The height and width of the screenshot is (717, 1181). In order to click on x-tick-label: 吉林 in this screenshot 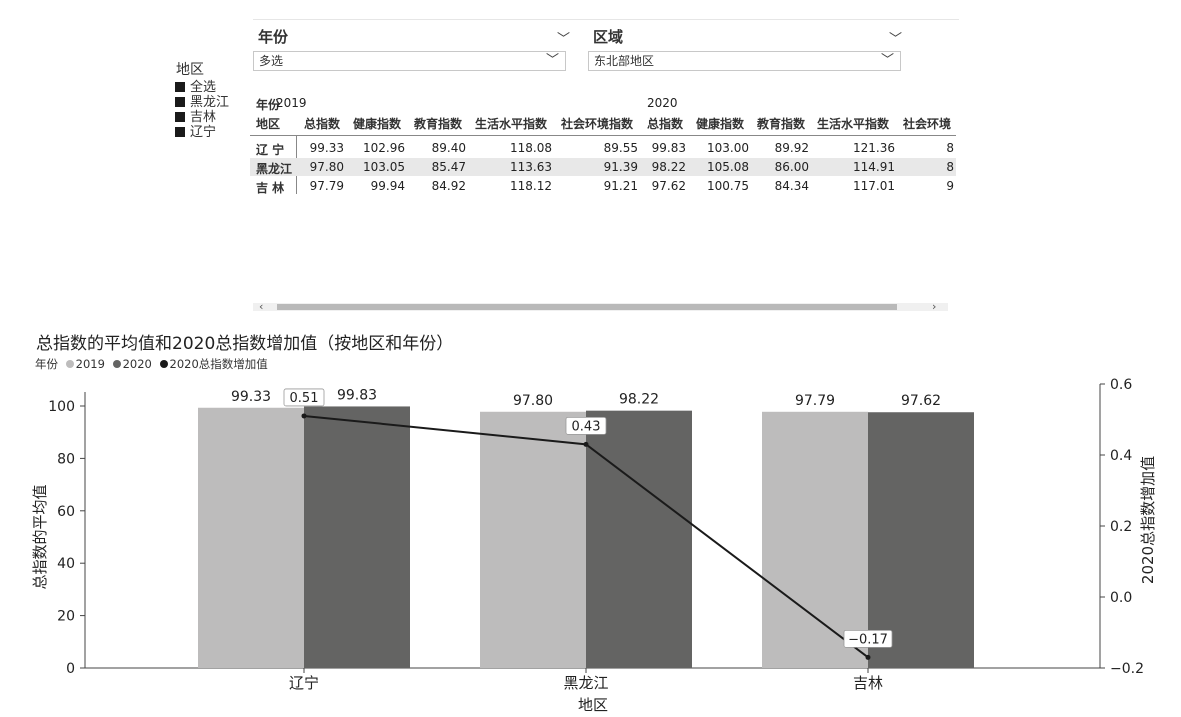, I will do `click(868, 683)`.